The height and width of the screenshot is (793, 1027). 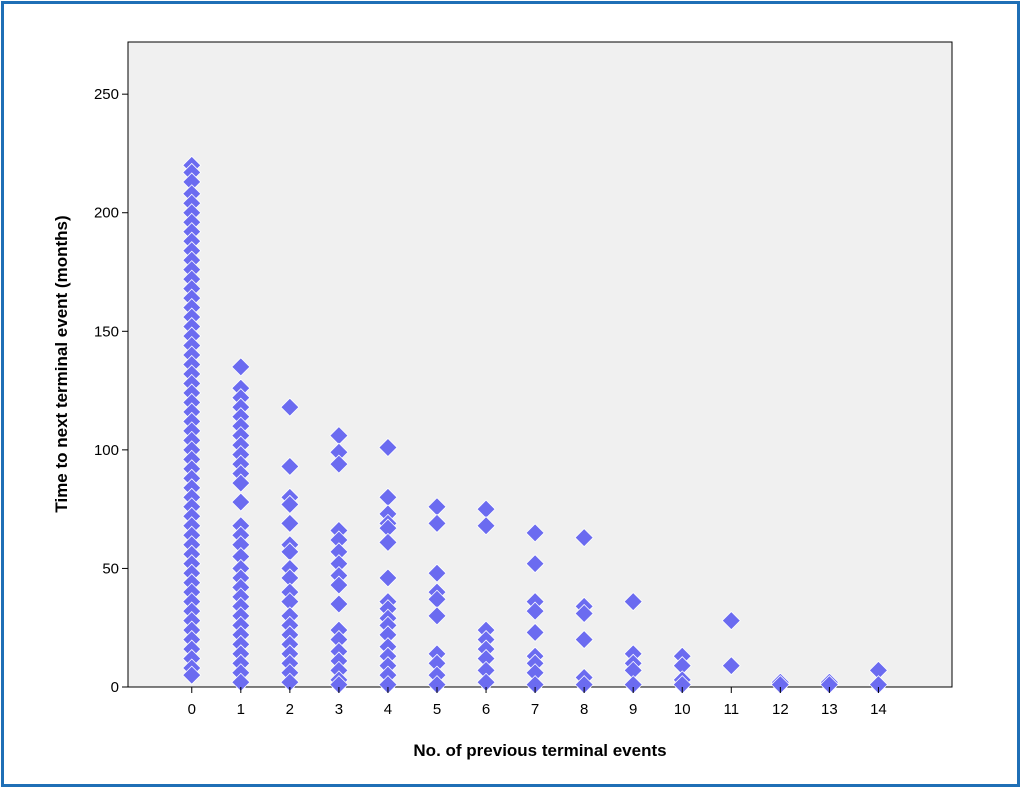 What do you see at coordinates (241, 709) in the screenshot?
I see `x-tick-label: 1` at bounding box center [241, 709].